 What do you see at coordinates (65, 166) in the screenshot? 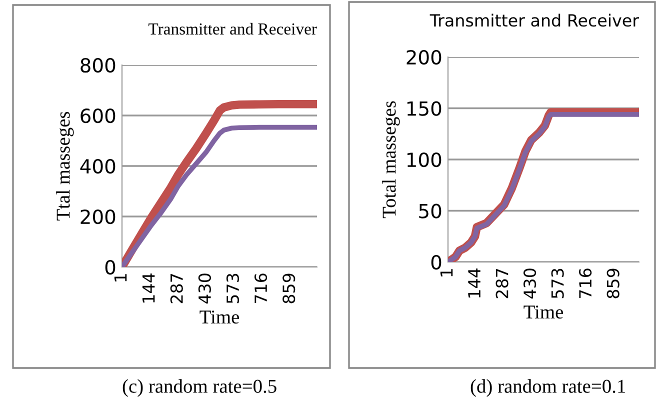
I see `y-axis-title: Ttal masseges` at bounding box center [65, 166].